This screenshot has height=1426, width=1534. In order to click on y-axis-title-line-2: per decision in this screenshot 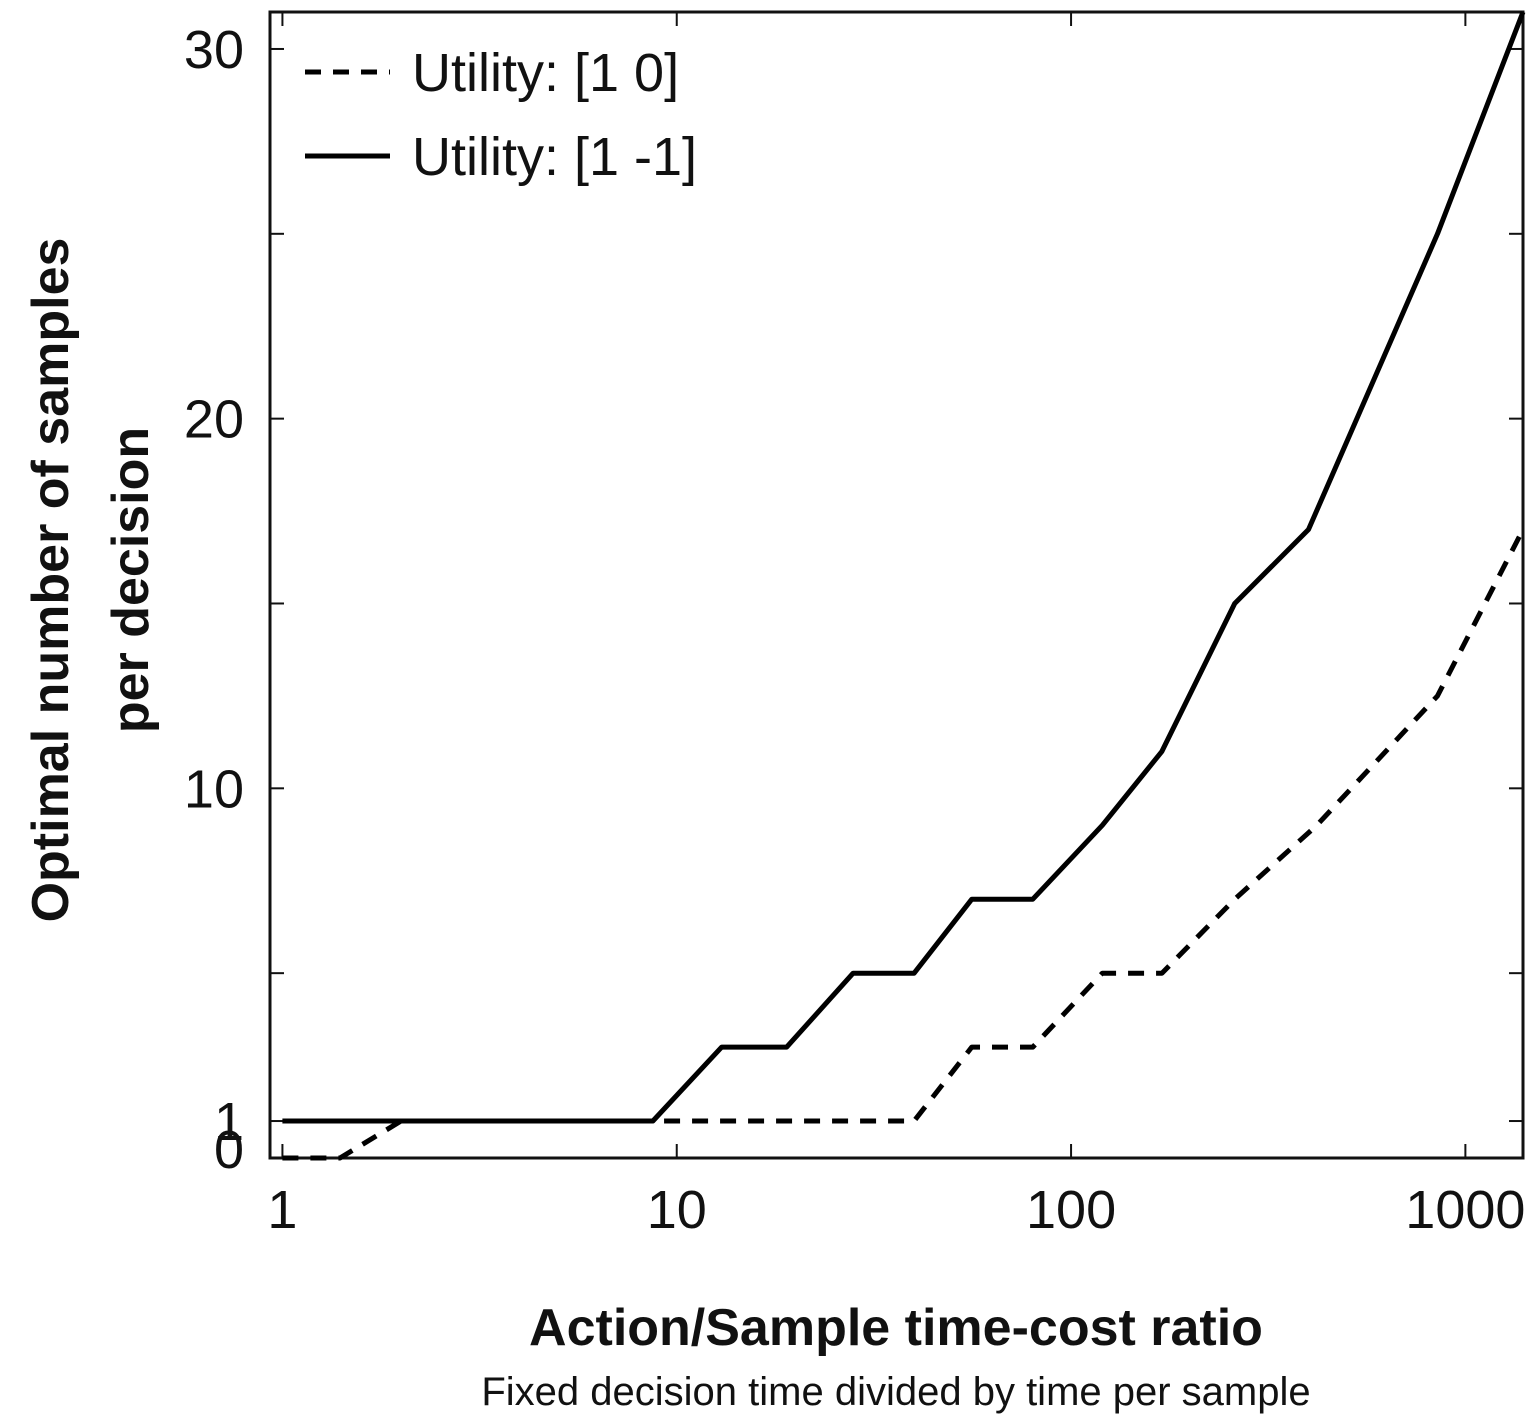, I will do `click(131, 580)`.